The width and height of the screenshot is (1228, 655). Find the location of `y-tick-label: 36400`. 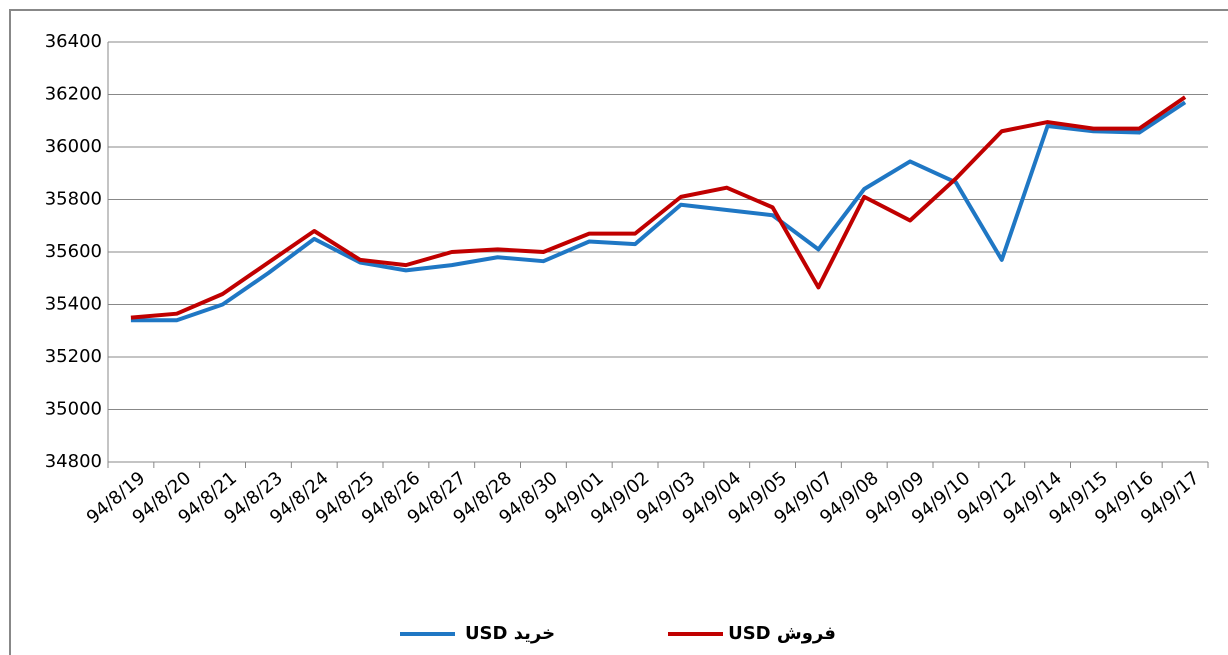

y-tick-label: 36400 is located at coordinates (73, 41).